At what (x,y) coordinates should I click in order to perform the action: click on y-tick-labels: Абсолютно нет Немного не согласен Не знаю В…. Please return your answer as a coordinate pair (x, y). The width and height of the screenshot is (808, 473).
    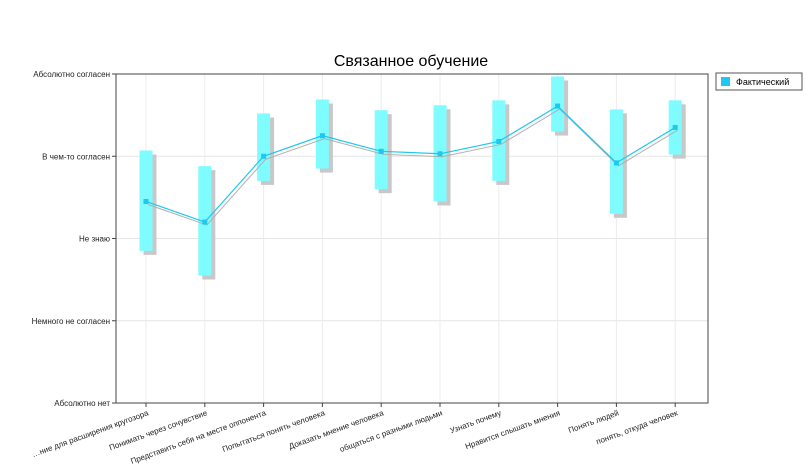
    Looking at the image, I should click on (71, 239).